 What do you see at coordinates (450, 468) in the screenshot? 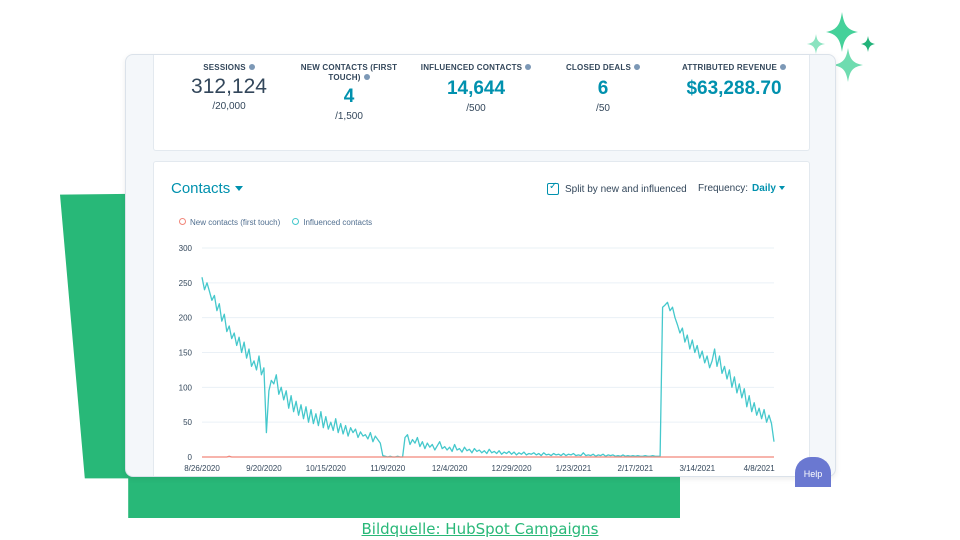
I see `x-tick-label: 12/4/2020` at bounding box center [450, 468].